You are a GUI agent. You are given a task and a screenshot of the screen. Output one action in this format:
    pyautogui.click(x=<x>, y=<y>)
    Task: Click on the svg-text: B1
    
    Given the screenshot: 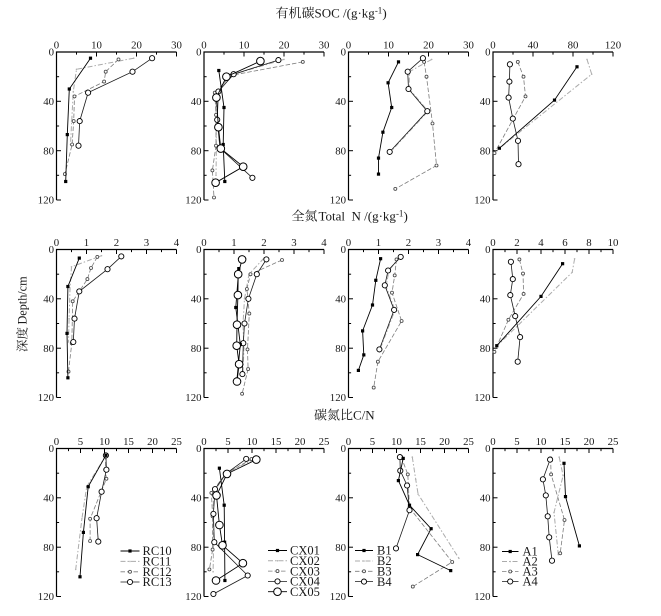 What is the action you would take?
    pyautogui.click(x=384, y=551)
    